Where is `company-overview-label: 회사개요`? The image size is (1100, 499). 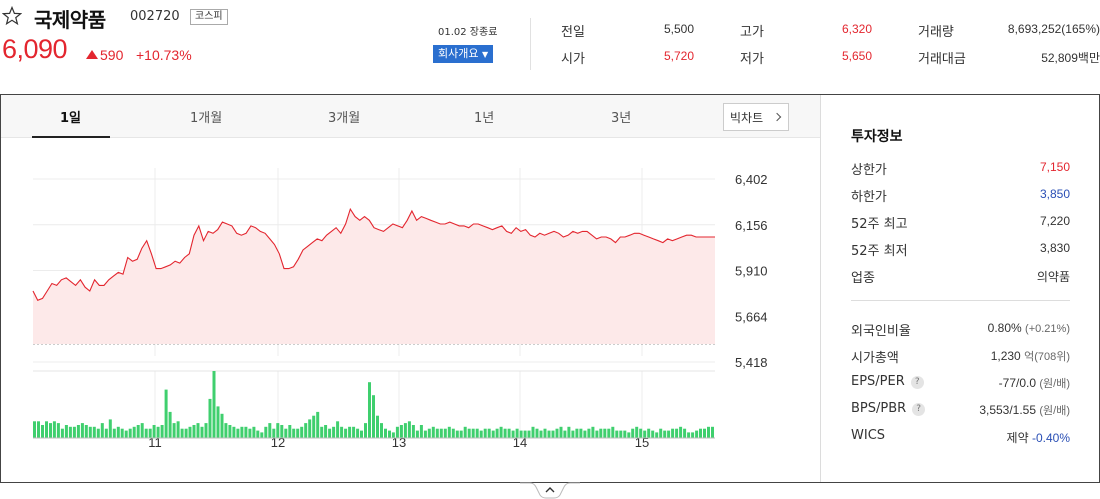 company-overview-label: 회사개요 is located at coordinates (458, 53).